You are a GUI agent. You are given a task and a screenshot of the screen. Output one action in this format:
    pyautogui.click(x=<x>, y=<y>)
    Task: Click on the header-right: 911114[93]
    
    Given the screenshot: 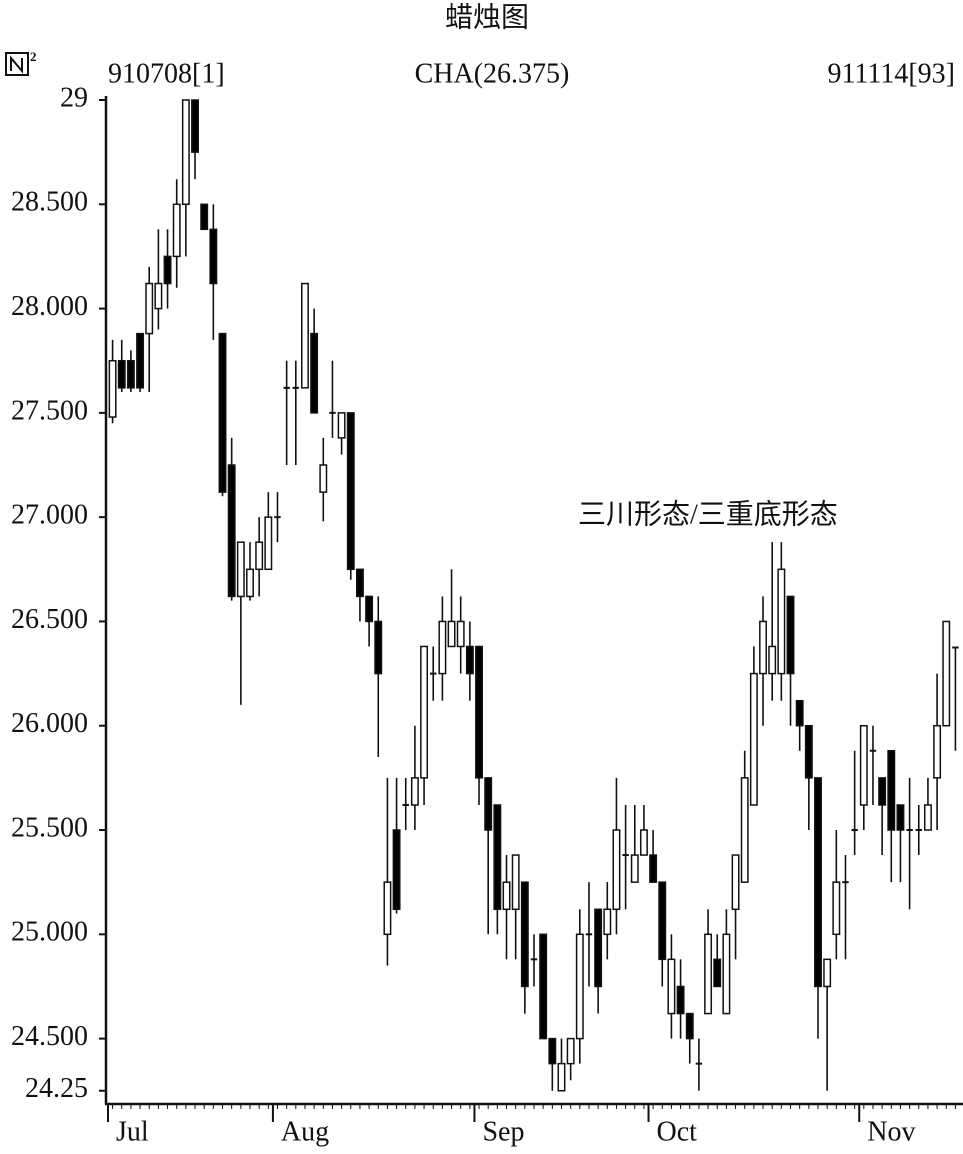 What is the action you would take?
    pyautogui.click(x=891, y=73)
    